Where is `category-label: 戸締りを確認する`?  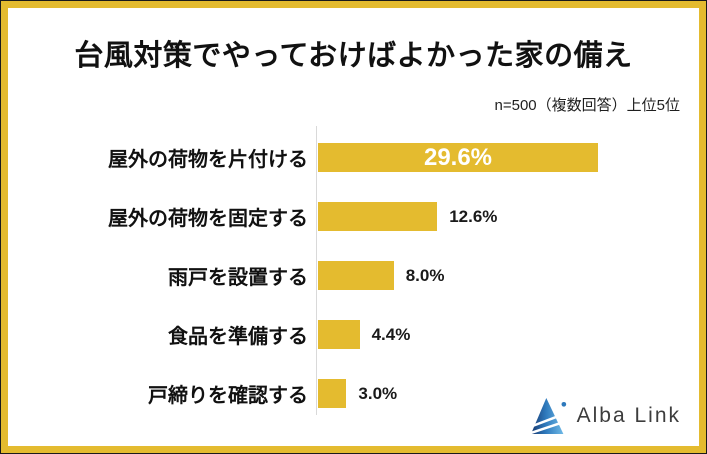 category-label: 戸締りを確認する is located at coordinates (228, 396).